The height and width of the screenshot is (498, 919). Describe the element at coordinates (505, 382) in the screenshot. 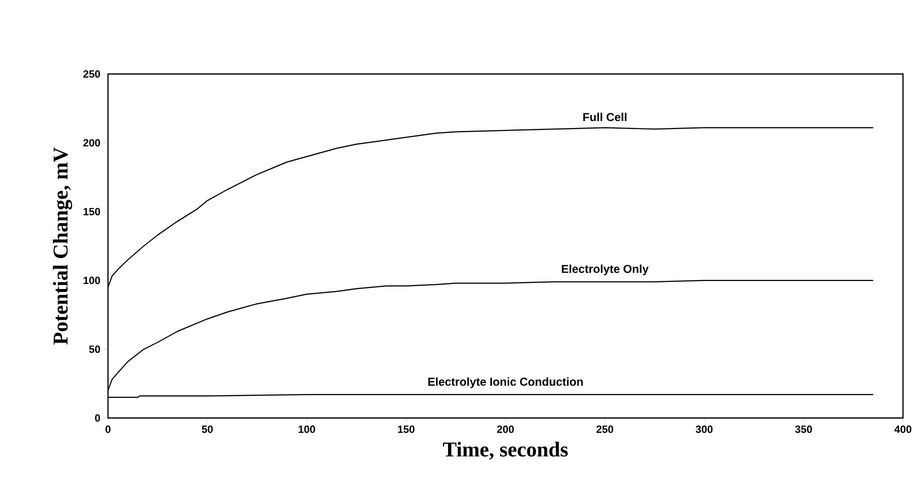

I see `series-label: Electrolyte Ionic Conduction` at that location.